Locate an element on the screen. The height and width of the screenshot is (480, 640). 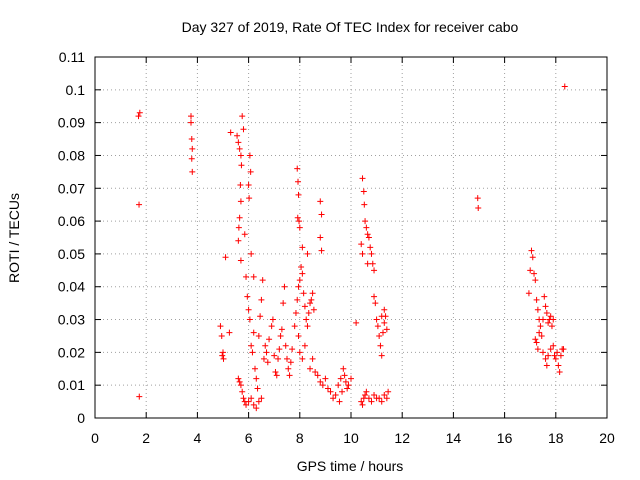
x-tick-label: 8 is located at coordinates (300, 438).